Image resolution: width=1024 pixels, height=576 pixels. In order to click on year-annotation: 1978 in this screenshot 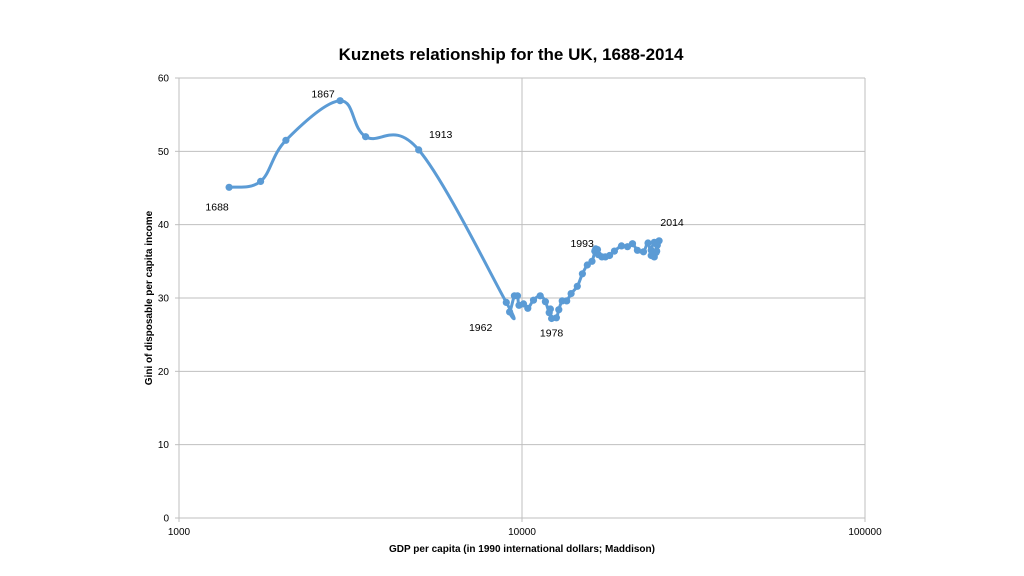, I will do `click(552, 334)`.